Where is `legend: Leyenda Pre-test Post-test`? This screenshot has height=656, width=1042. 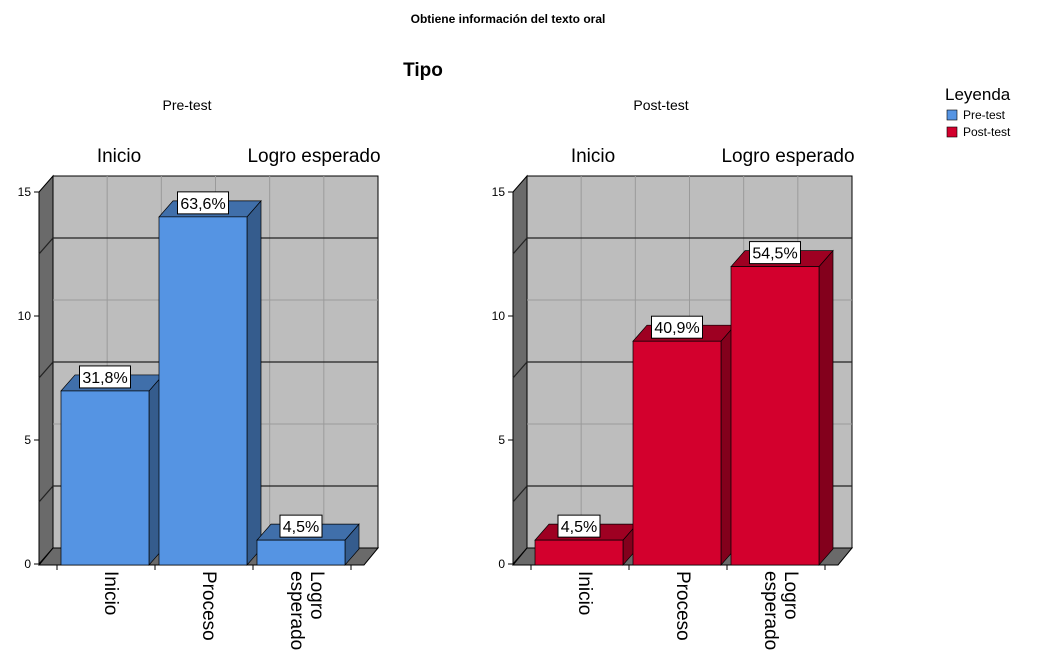
legend: Leyenda Pre-test Post-test is located at coordinates (978, 112).